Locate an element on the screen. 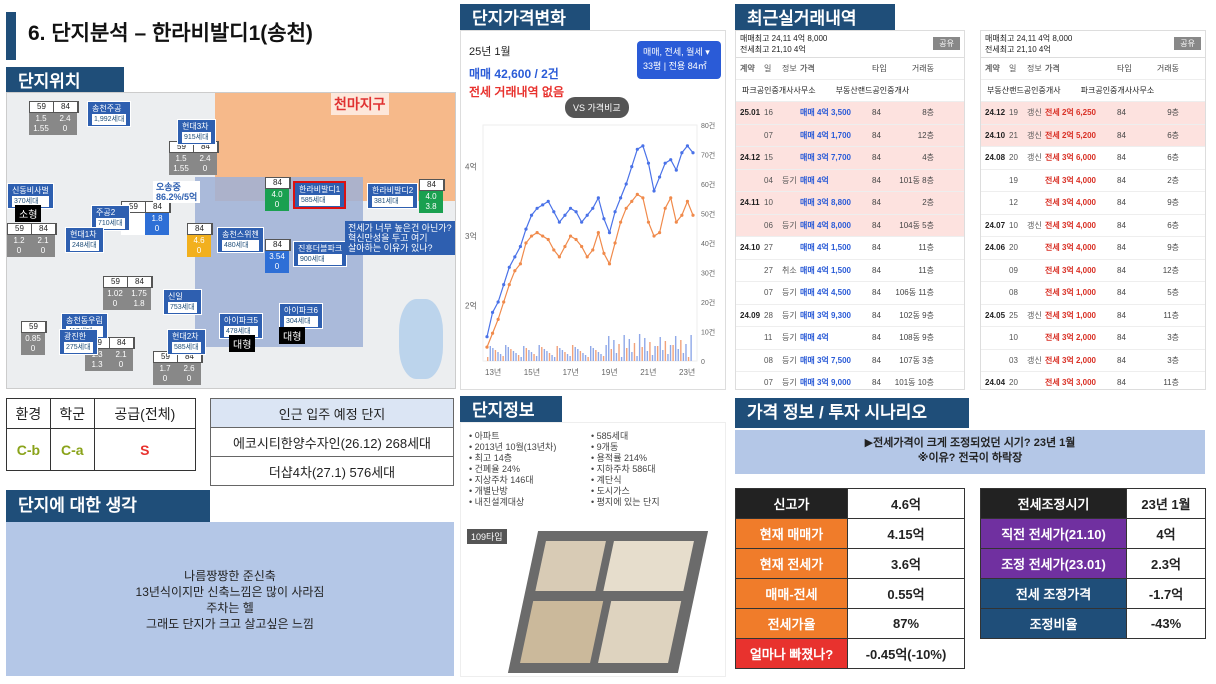 This screenshot has width=1216, height=684. info-item: • 도시가스 is located at coordinates (610, 491).